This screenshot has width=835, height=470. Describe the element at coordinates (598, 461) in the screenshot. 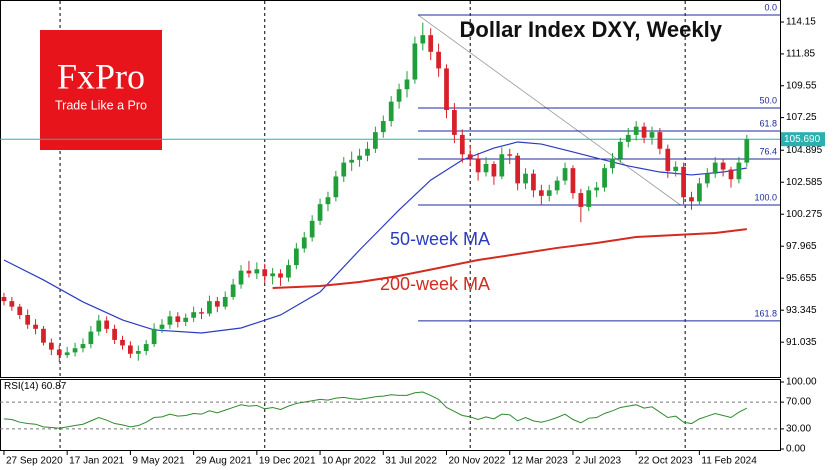

I see `x-tick-label: 2 Jul 2023` at that location.